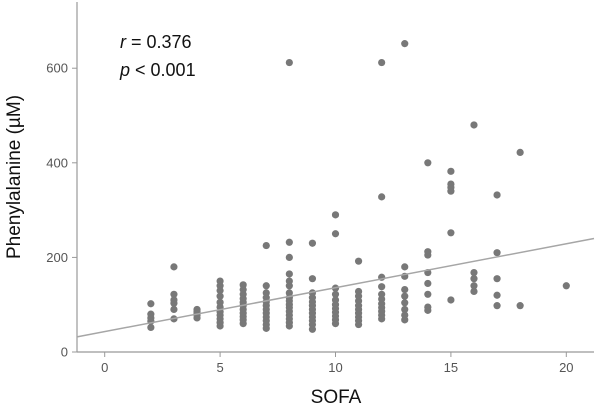 The image size is (597, 408). Describe the element at coordinates (57, 257) in the screenshot. I see `y-tick-label: 200` at that location.